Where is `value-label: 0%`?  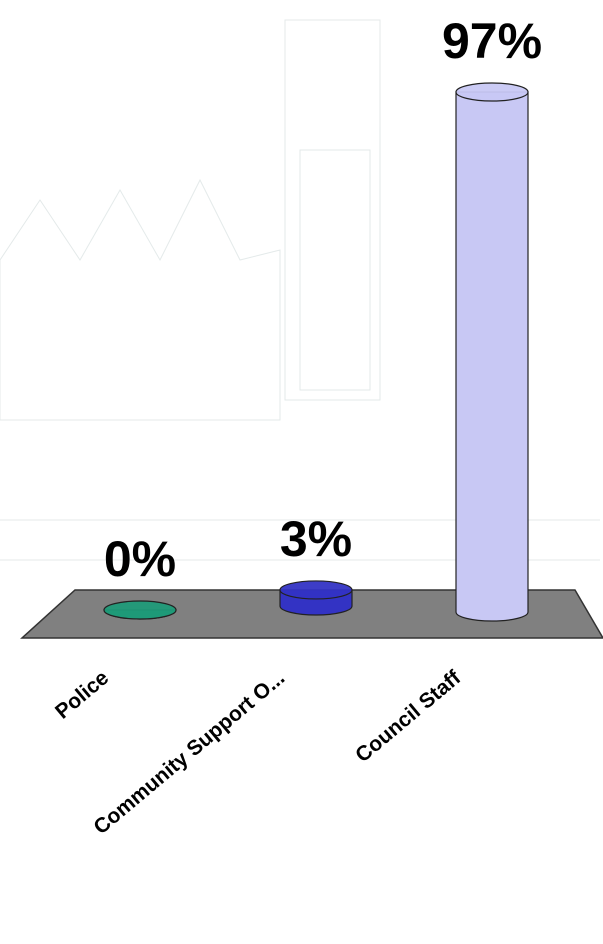
value-label: 0% is located at coordinates (140, 559).